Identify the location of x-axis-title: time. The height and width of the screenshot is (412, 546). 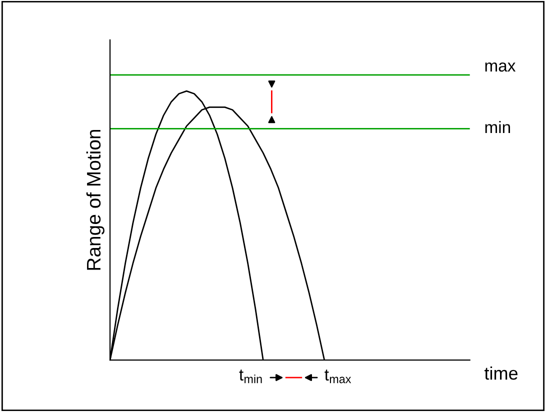
(501, 373).